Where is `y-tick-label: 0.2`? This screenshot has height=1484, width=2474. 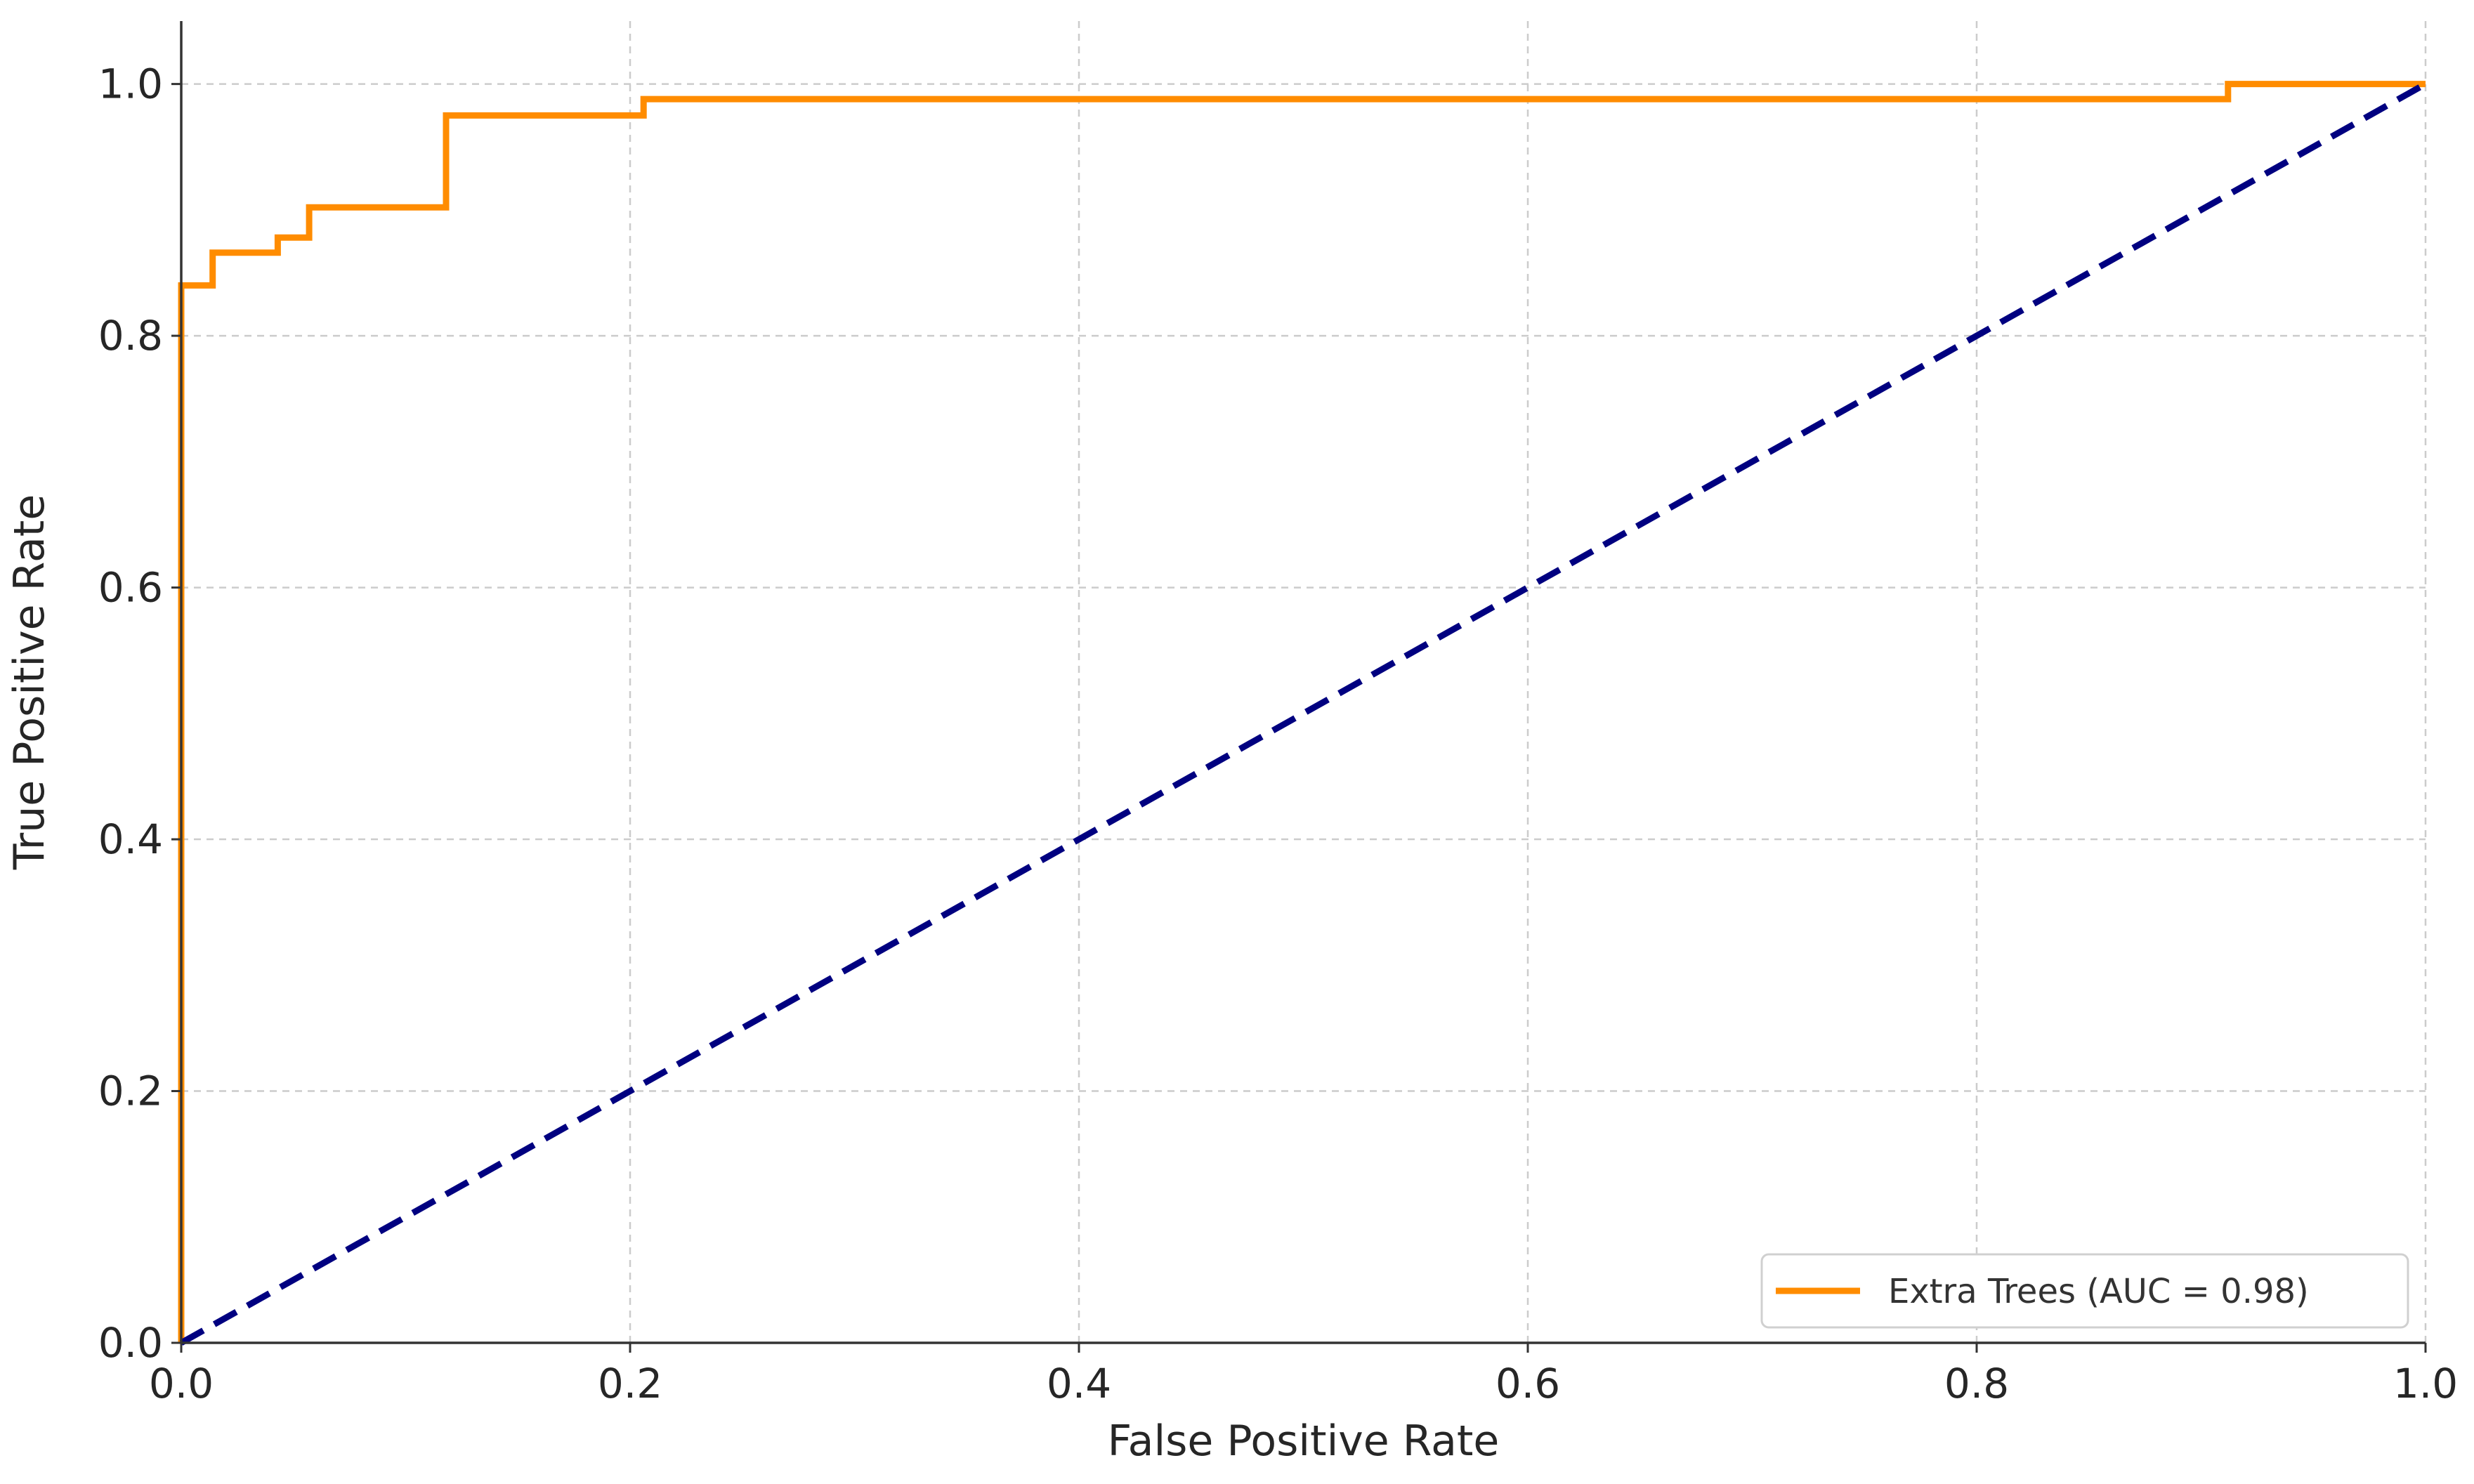 y-tick-label: 0.2 is located at coordinates (130, 1091).